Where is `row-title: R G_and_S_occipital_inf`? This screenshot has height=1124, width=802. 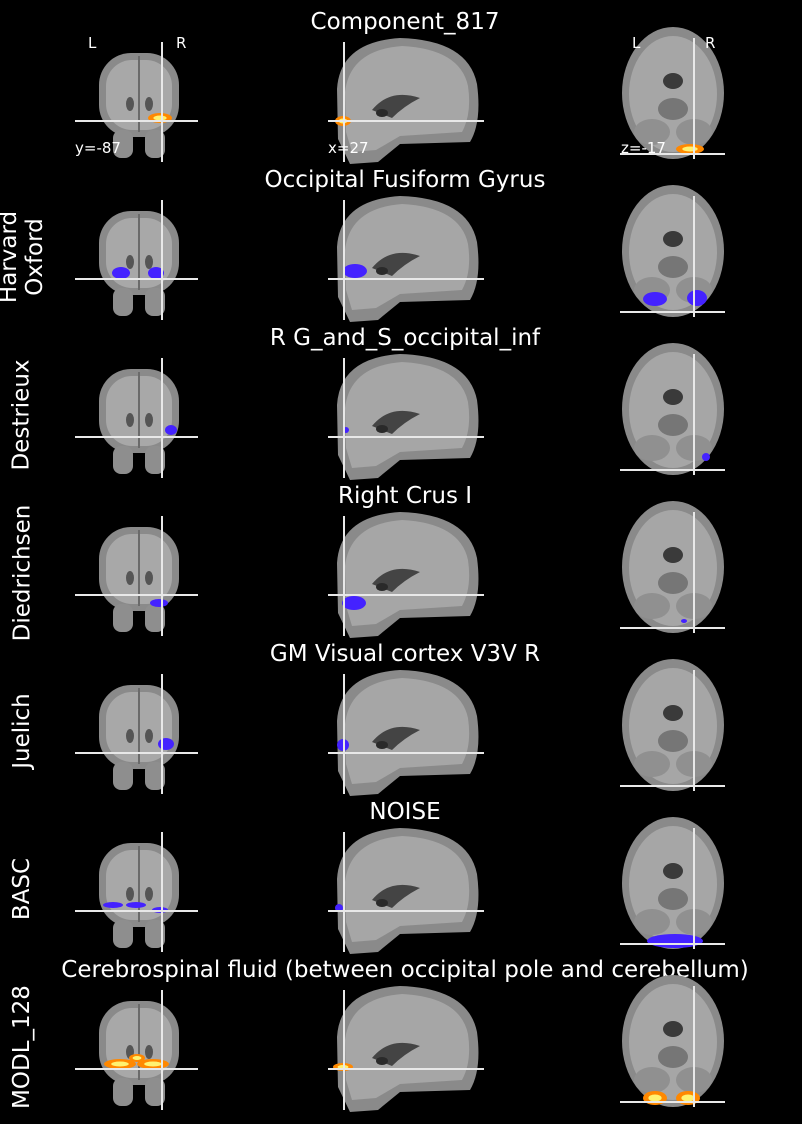
row-title: R G_and_S_occipital_inf is located at coordinates (405, 338).